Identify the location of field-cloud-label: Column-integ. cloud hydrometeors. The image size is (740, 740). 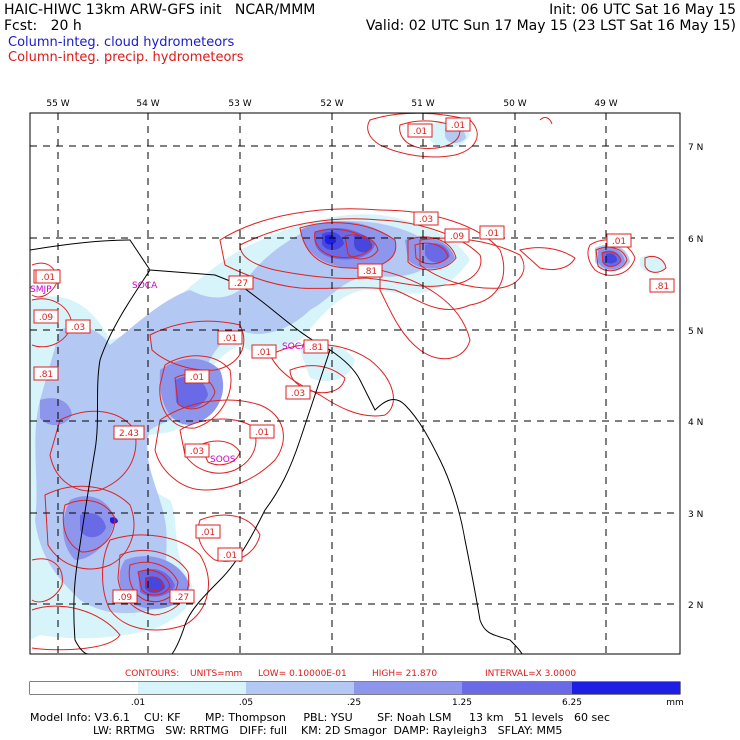
(121, 42).